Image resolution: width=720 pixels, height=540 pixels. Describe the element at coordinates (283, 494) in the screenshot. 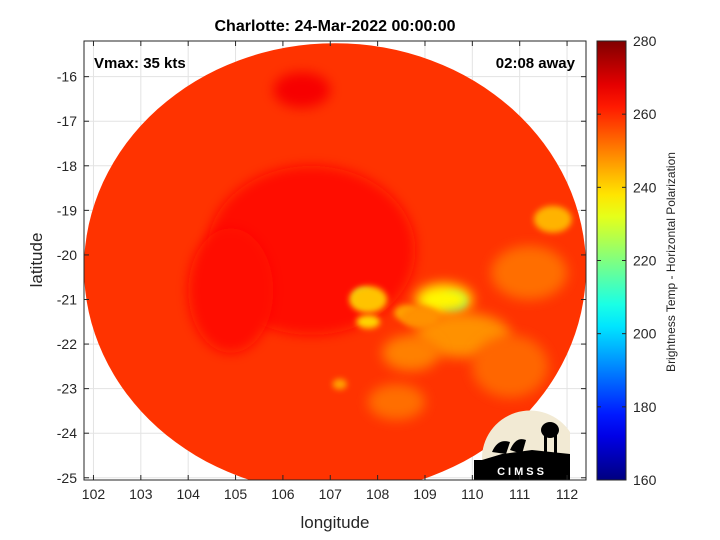

I see `x-tick-label: 106` at that location.